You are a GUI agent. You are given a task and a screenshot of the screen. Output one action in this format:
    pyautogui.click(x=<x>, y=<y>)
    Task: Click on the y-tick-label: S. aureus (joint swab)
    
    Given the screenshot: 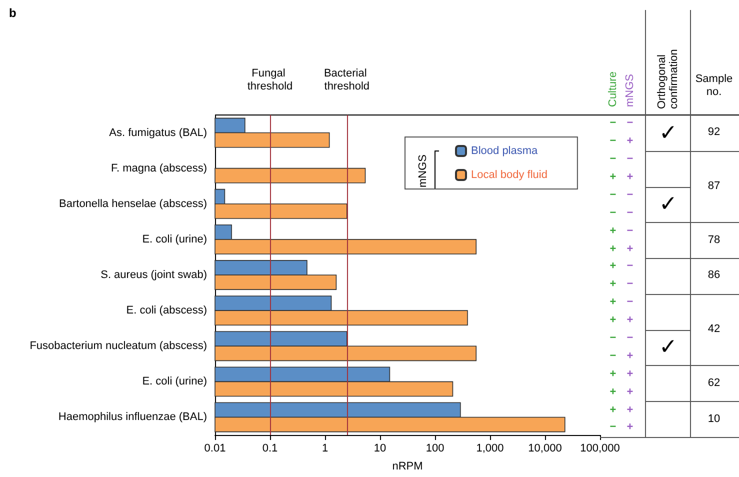 What is the action you would take?
    pyautogui.click(x=153, y=275)
    